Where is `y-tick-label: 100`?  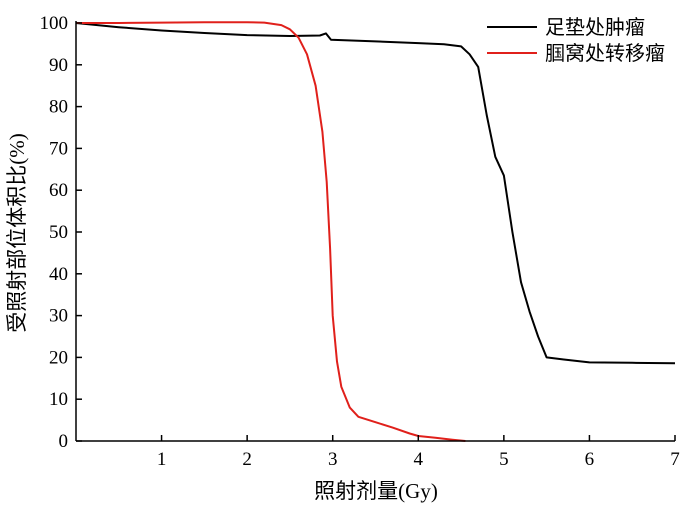 y-tick-label: 100 is located at coordinates (54, 23).